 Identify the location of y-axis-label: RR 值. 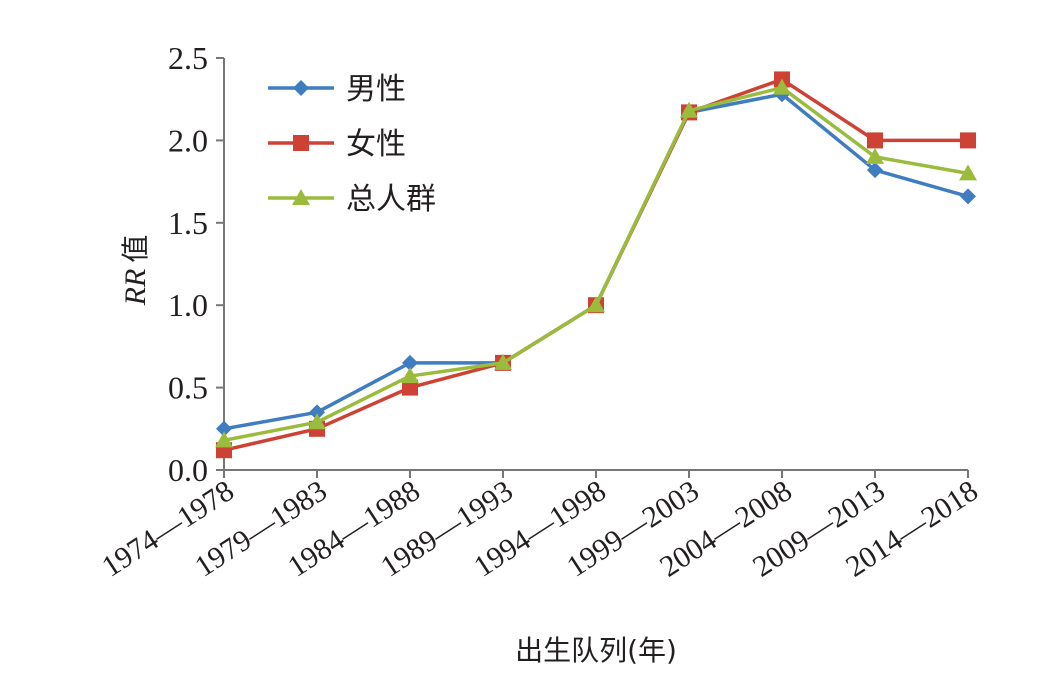
(135, 271).